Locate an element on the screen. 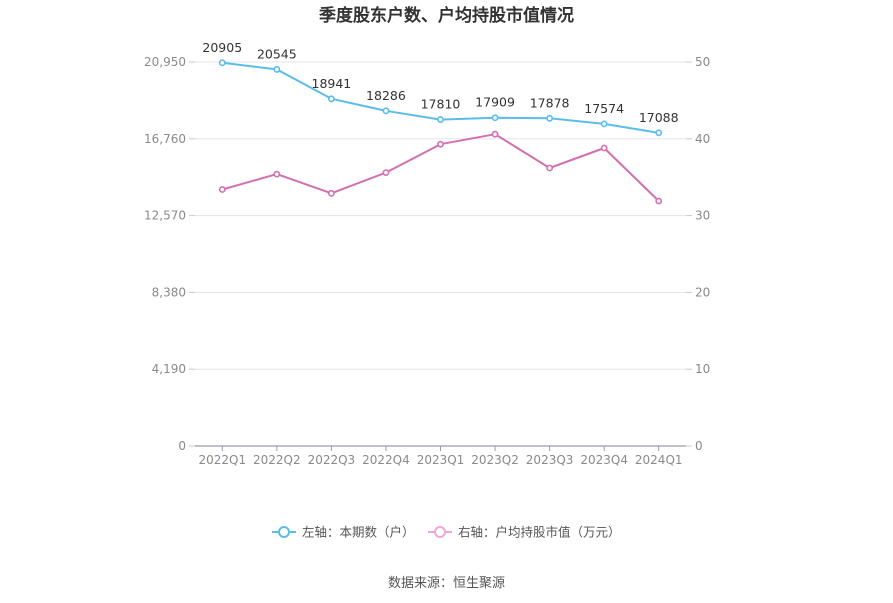  source-note: 数据来源：恒生聚源 is located at coordinates (446, 583).